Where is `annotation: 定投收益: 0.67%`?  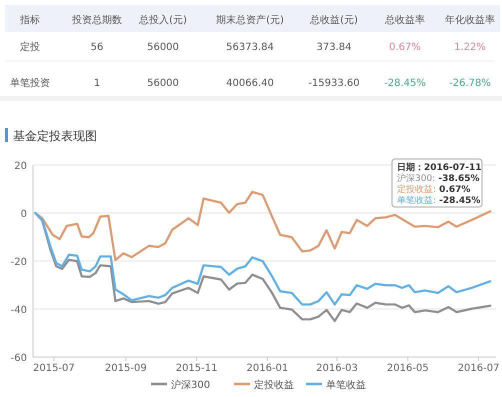 annotation: 定投收益: 0.67% is located at coordinates (433, 189).